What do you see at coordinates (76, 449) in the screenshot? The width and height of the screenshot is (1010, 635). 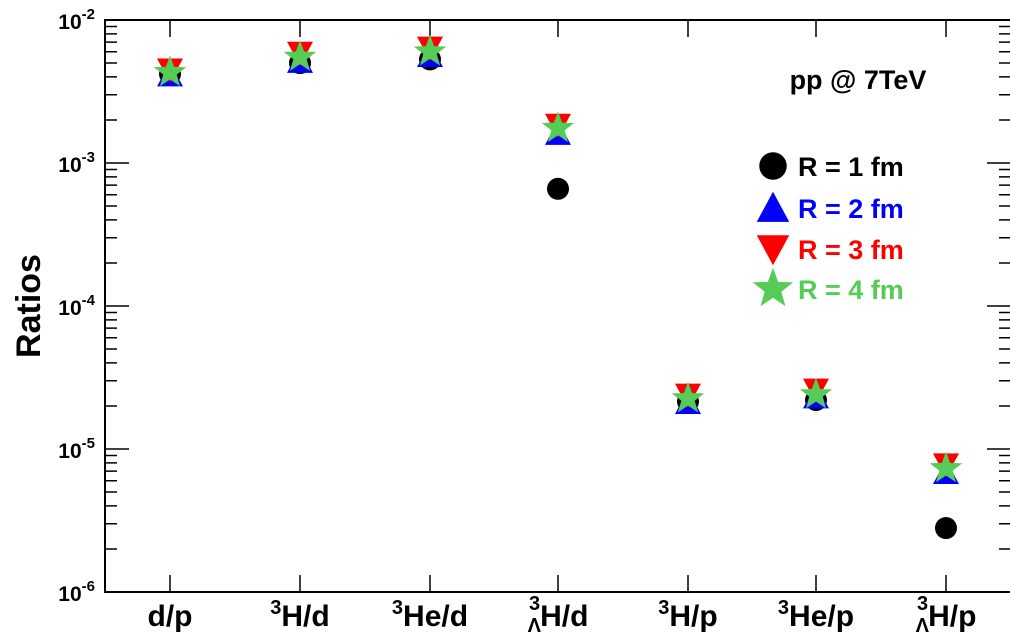 I see `y-tick-label: 10⁻⁵` at bounding box center [76, 449].